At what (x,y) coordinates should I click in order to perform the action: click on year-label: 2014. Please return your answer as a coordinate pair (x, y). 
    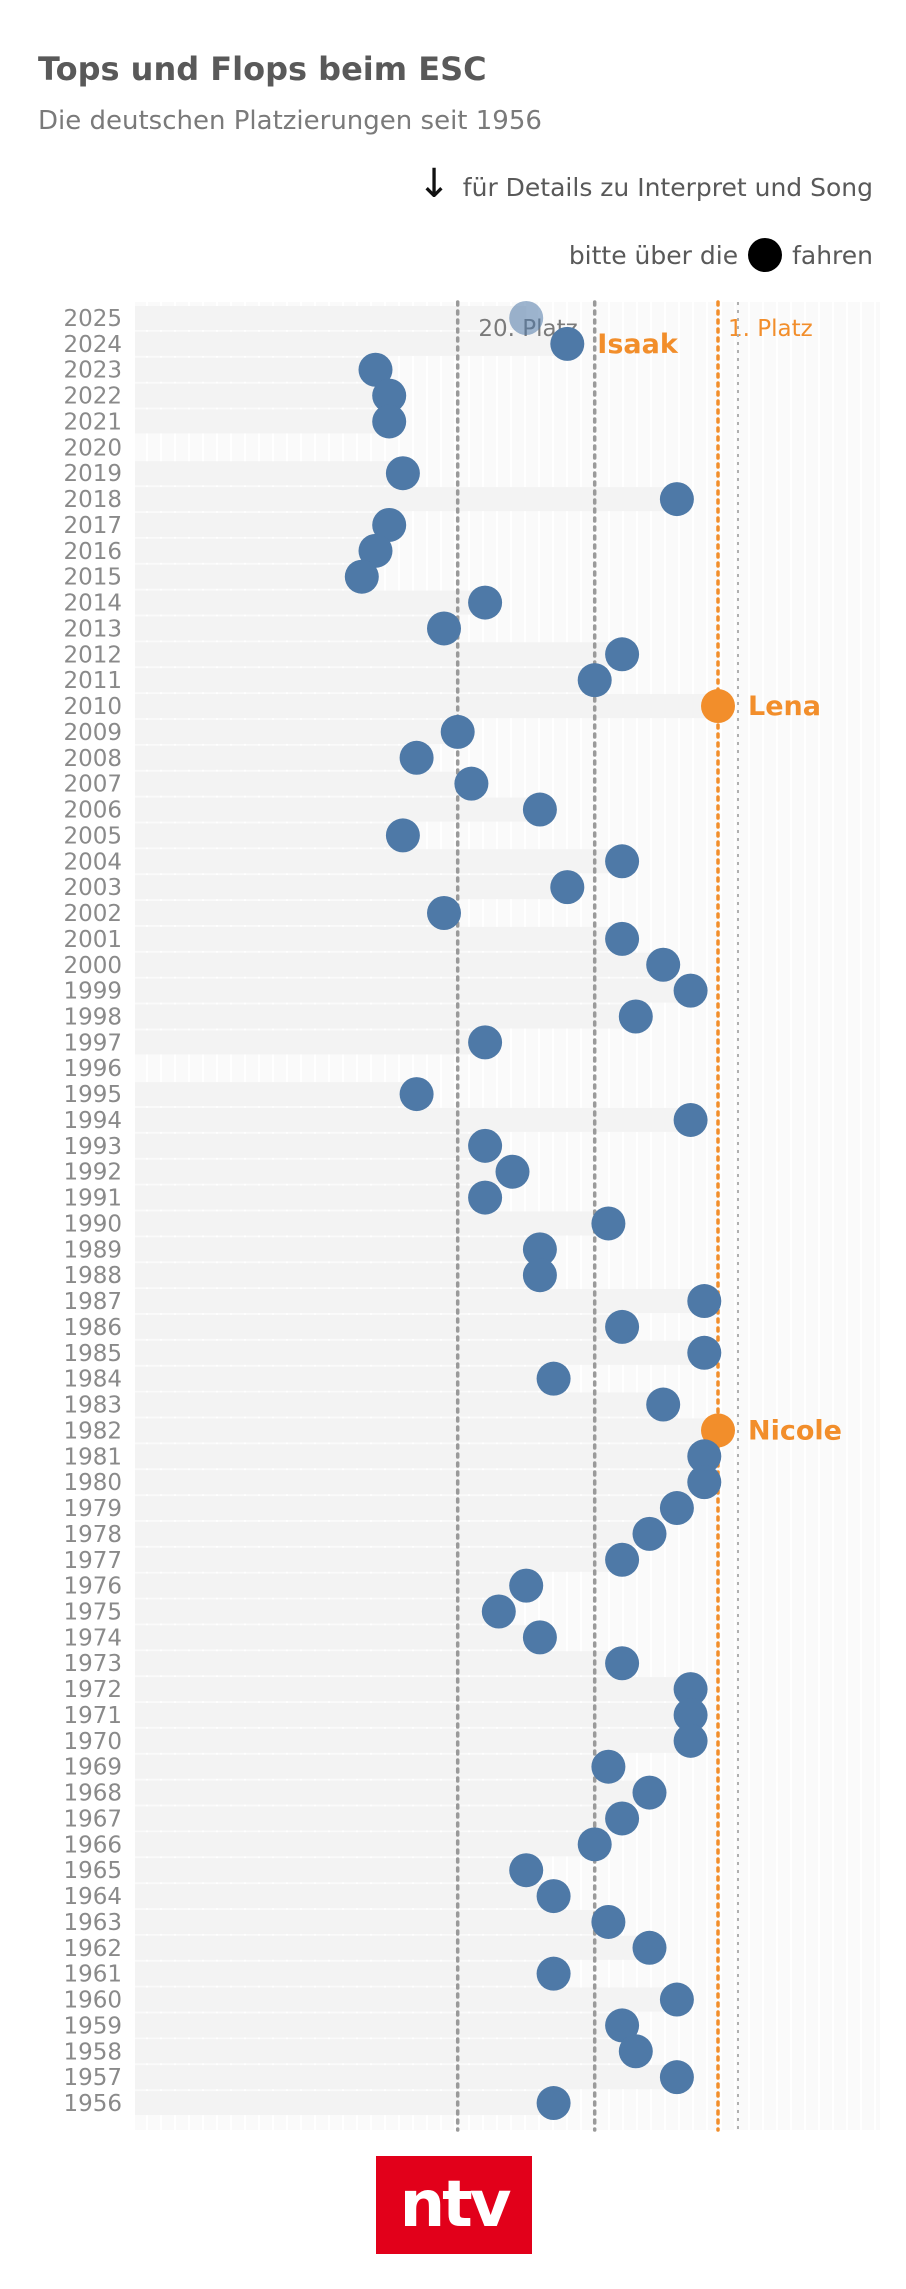
    Looking at the image, I should click on (92, 604).